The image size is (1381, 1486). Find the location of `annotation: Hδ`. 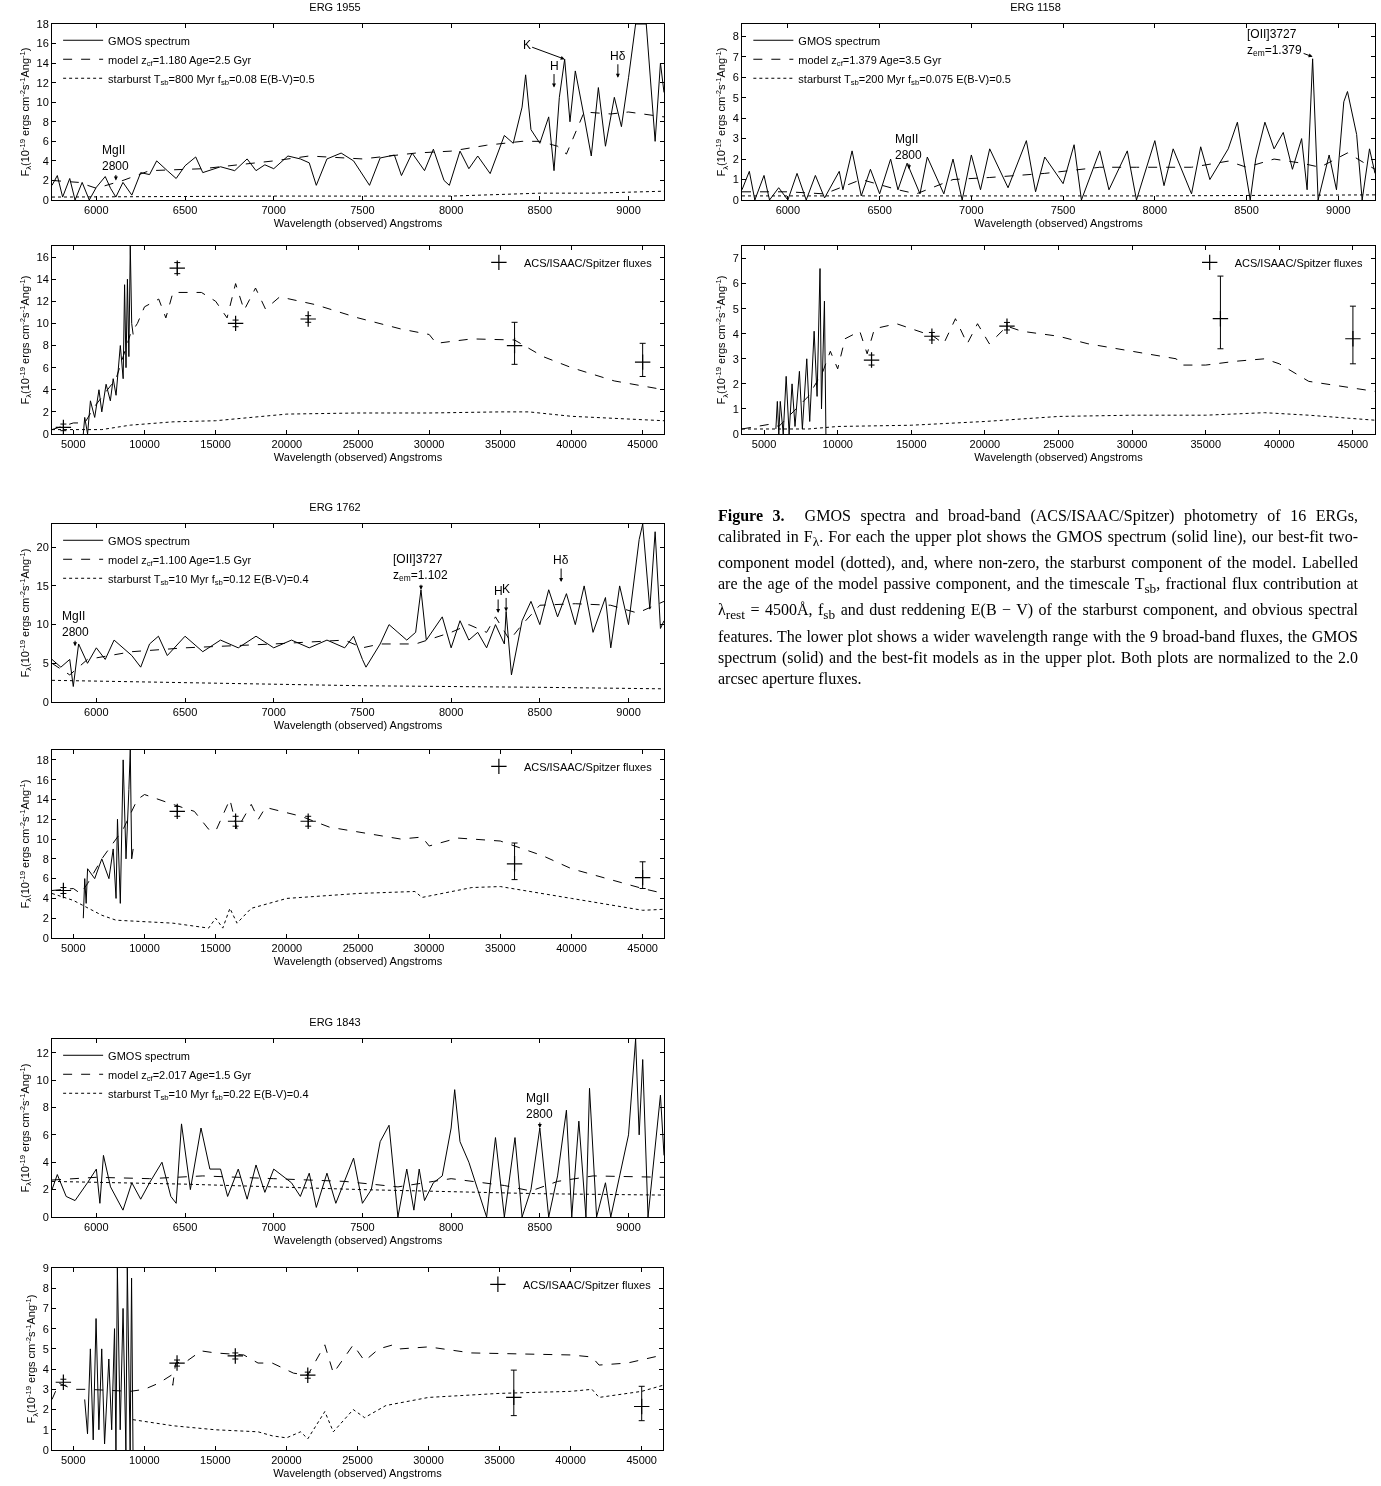

annotation: Hδ is located at coordinates (561, 560).